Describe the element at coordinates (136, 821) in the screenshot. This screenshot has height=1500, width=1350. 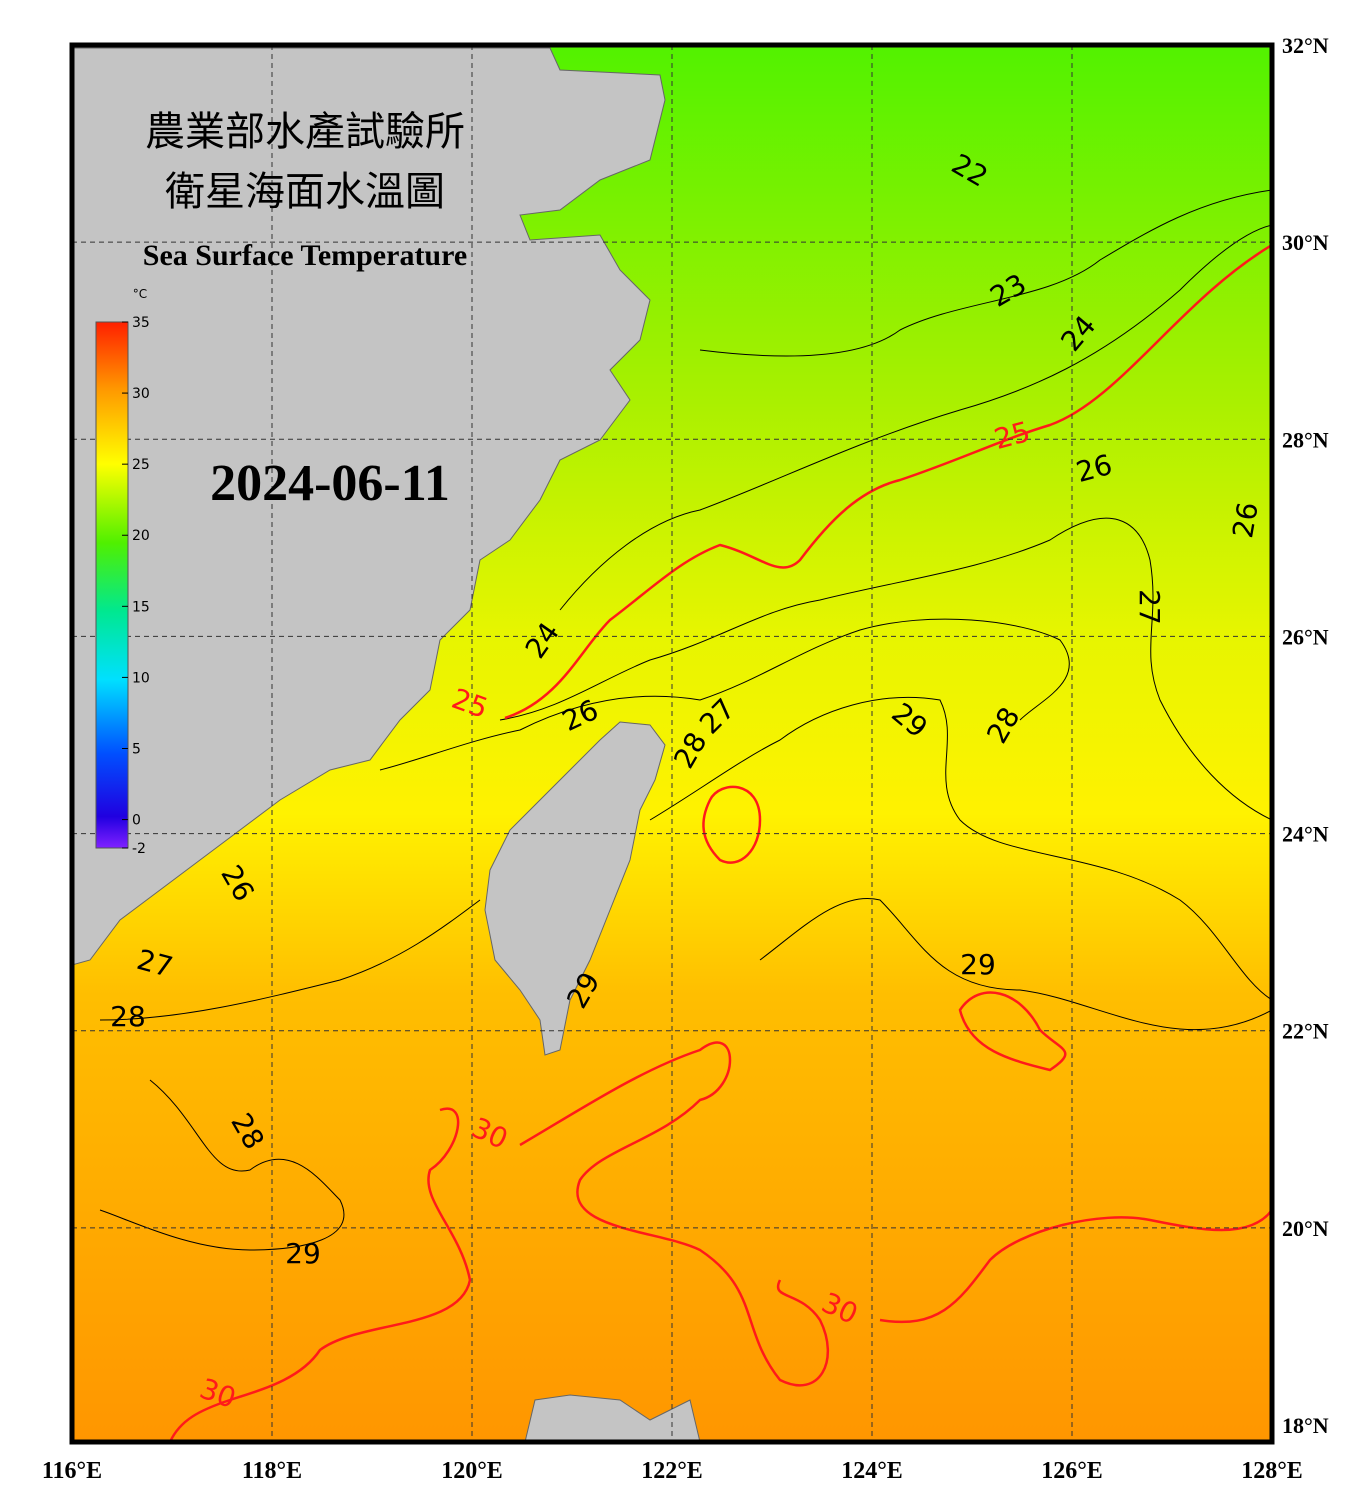
I see `colorbar-tick-label: 0` at that location.